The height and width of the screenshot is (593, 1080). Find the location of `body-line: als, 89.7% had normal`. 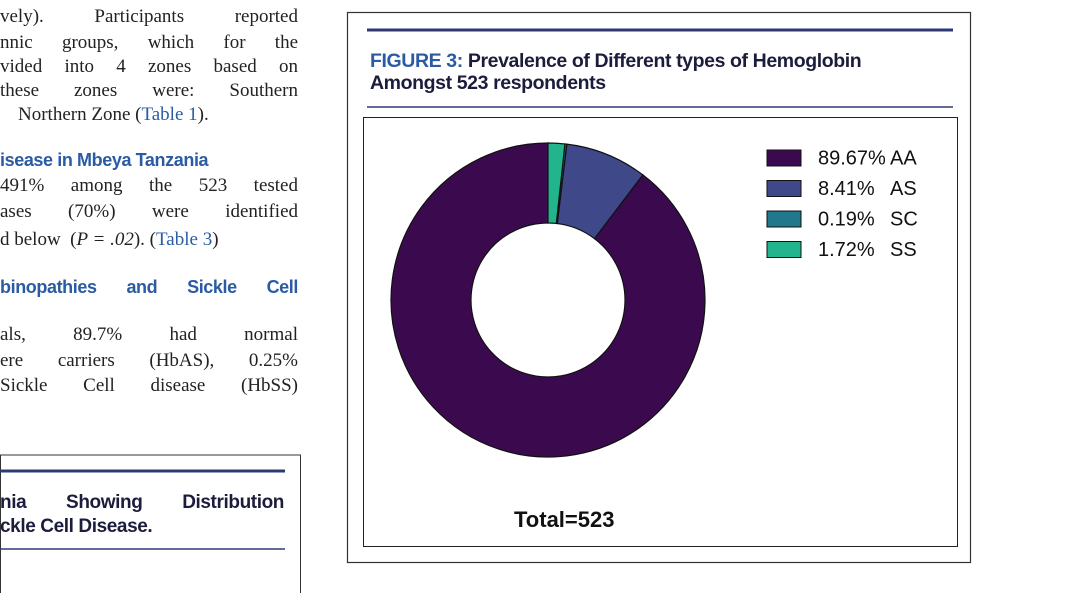

body-line: als, 89.7% had normal is located at coordinates (149, 334).